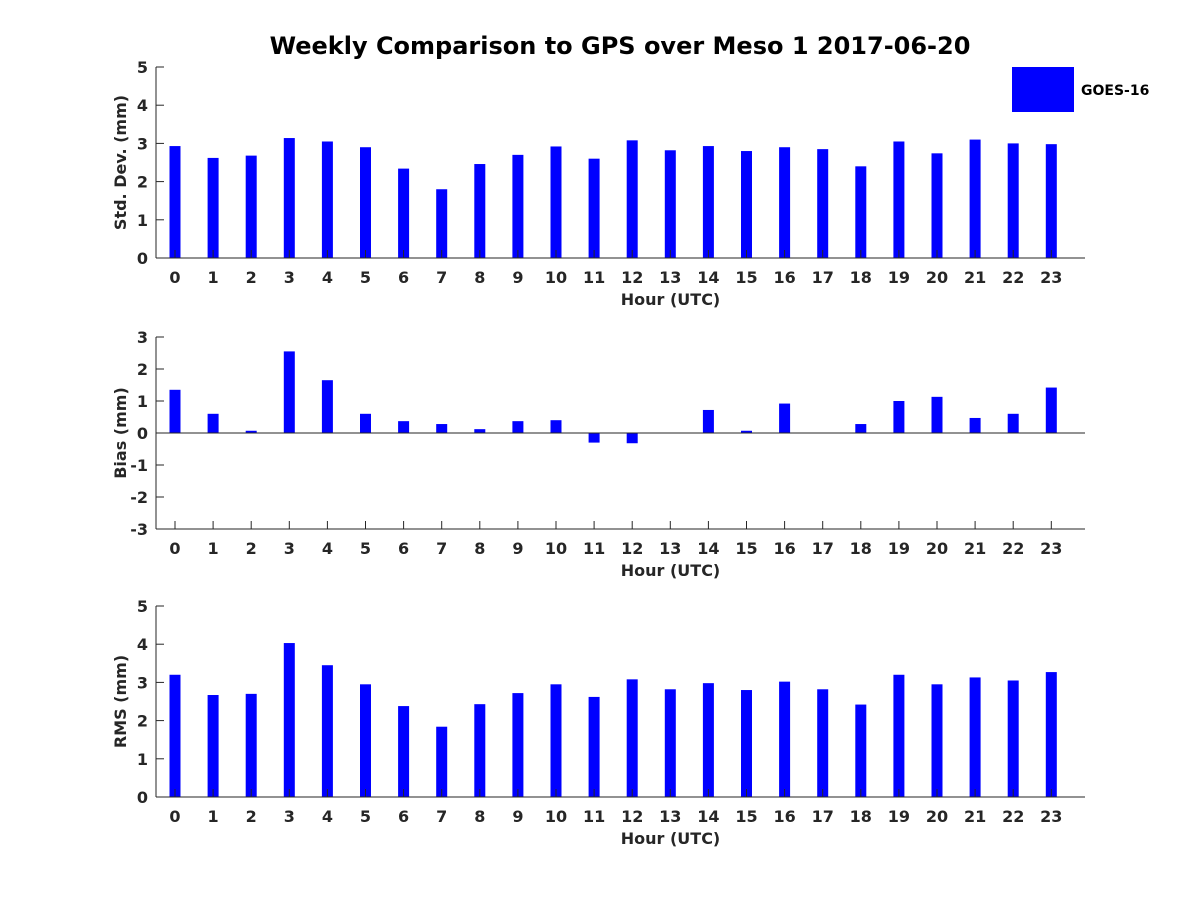 The height and width of the screenshot is (900, 1200). I want to click on x-tick-label: 23, so click(1051, 816).